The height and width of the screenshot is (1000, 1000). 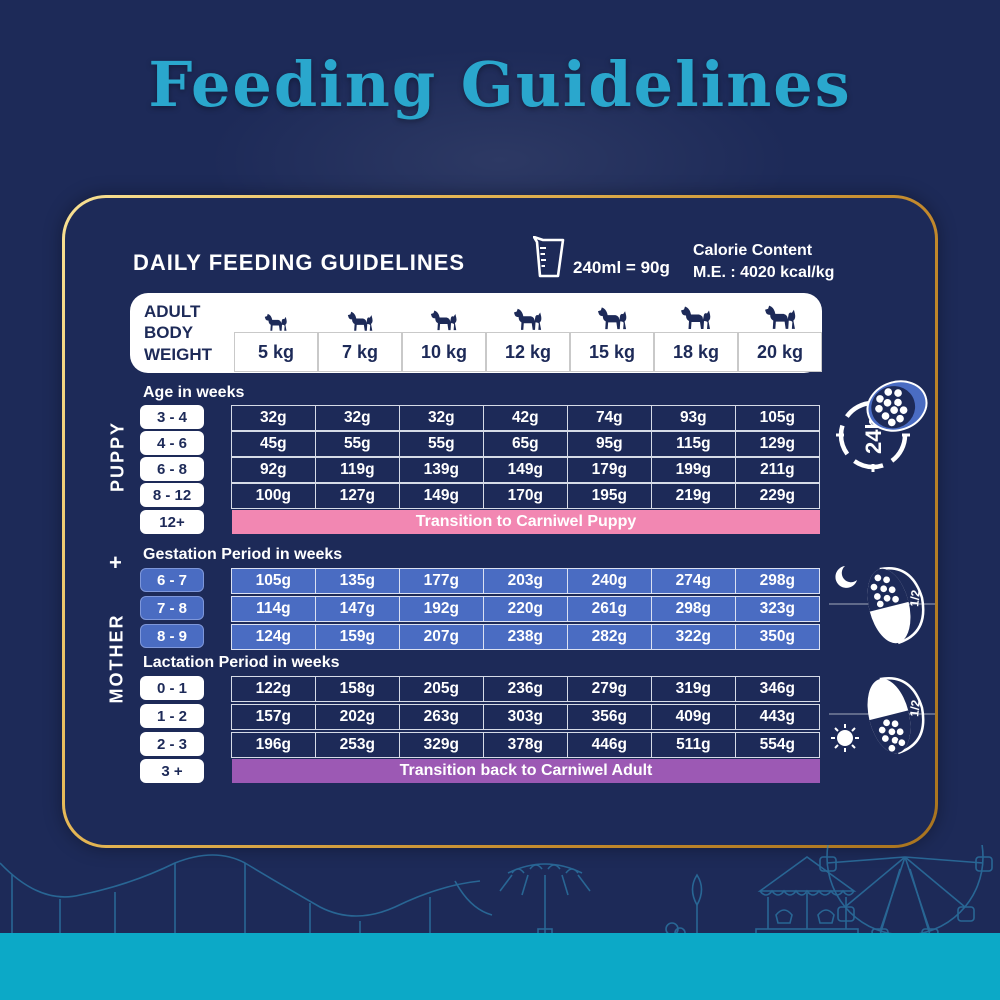 I want to click on weight-cell: 20 kg, so click(x=780, y=352).